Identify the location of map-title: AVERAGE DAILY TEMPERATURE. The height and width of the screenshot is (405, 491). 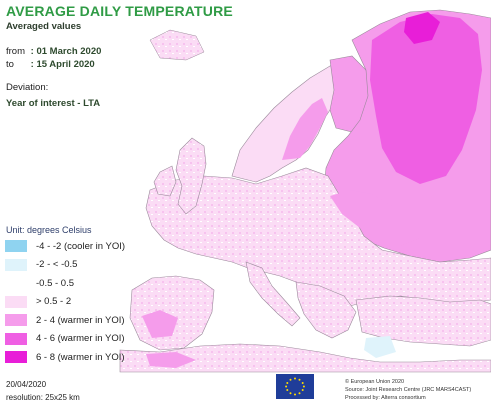
(119, 11).